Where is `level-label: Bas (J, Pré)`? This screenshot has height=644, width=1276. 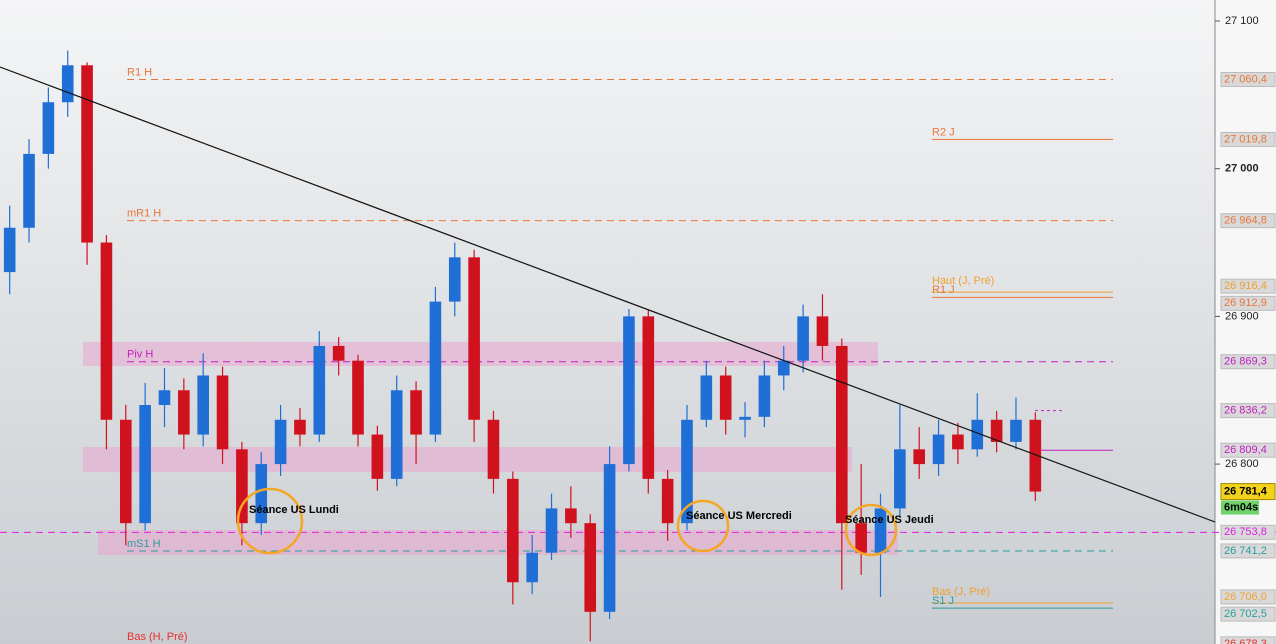
level-label: Bas (J, Pré) is located at coordinates (961, 592).